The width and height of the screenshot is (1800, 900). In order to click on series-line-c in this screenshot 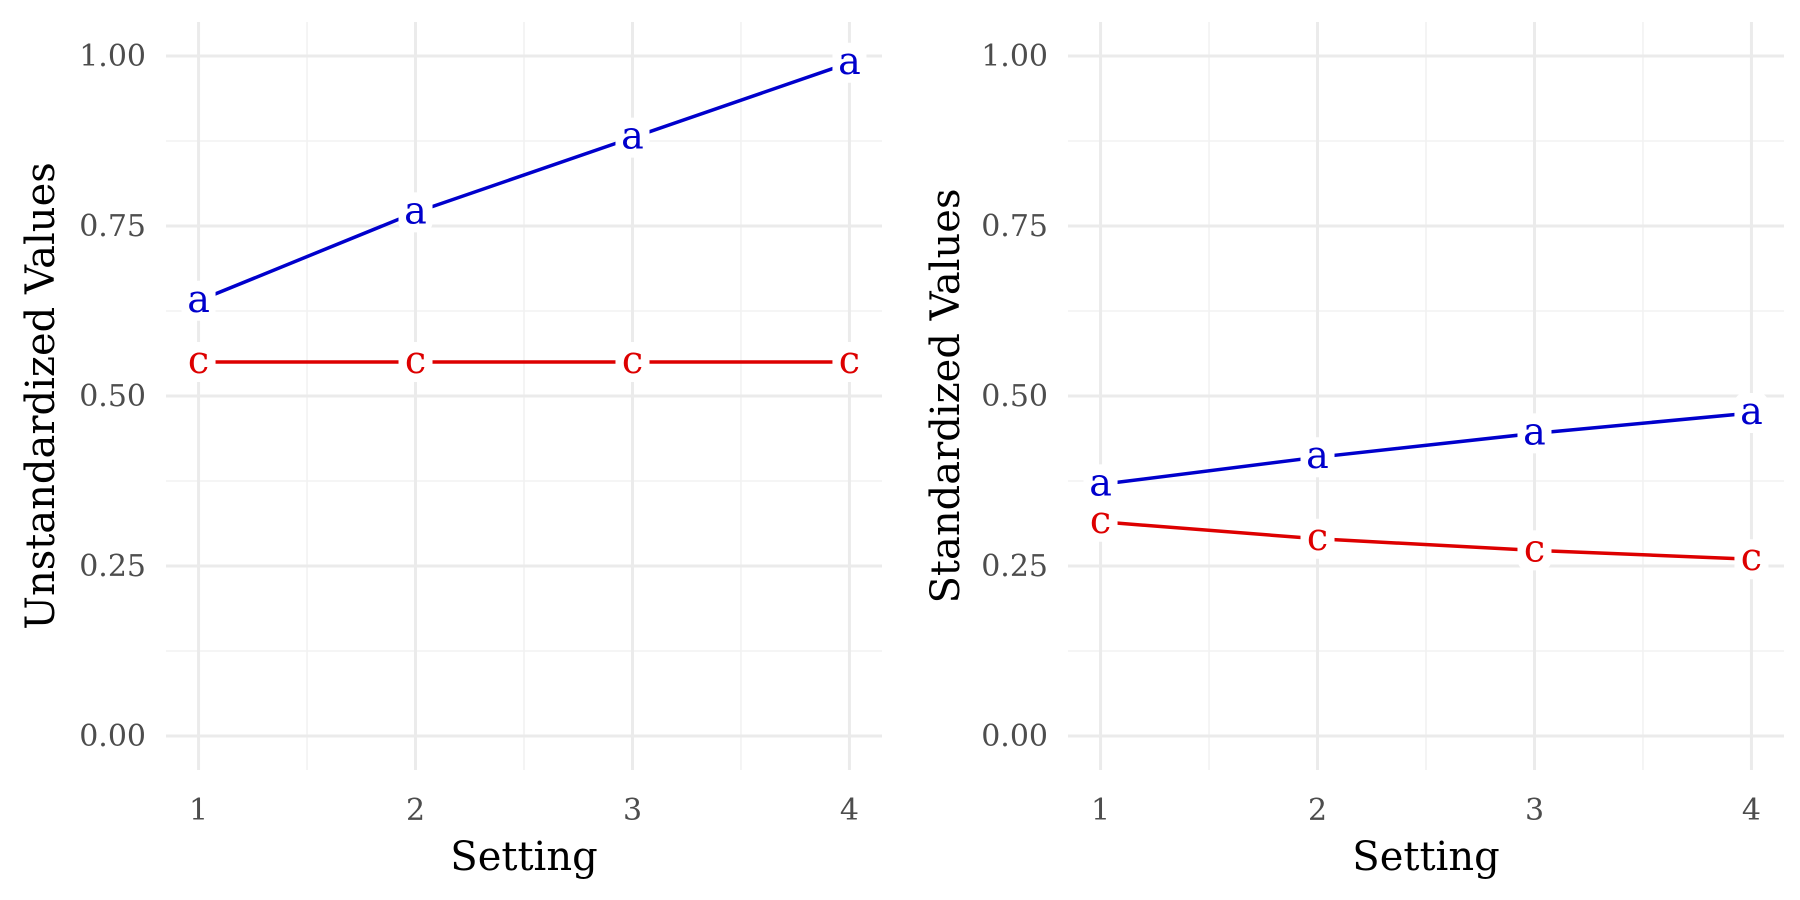, I will do `click(1426, 540)`.